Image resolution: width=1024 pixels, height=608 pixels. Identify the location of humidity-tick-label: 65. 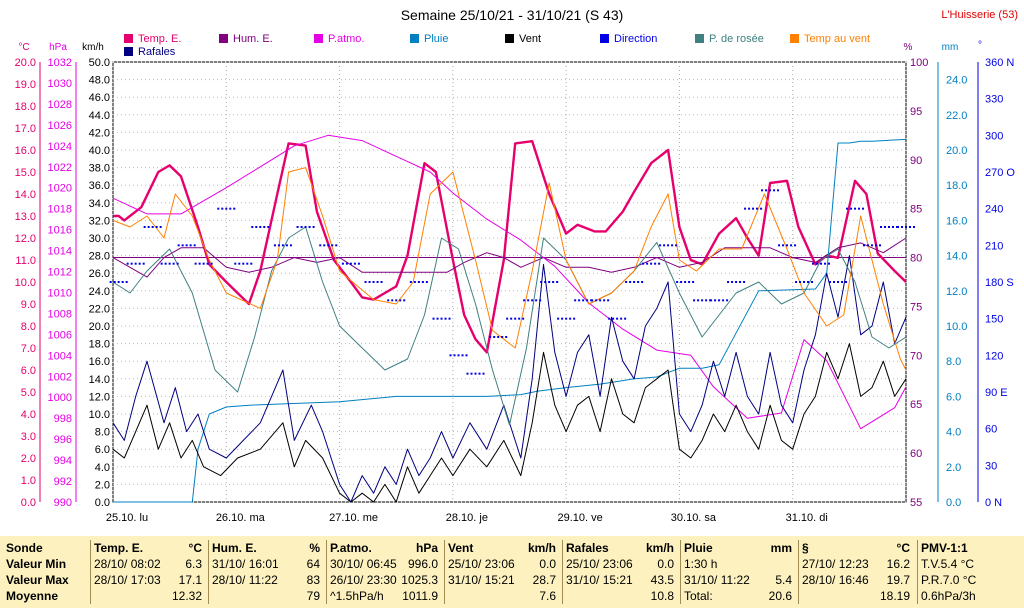
(916, 405).